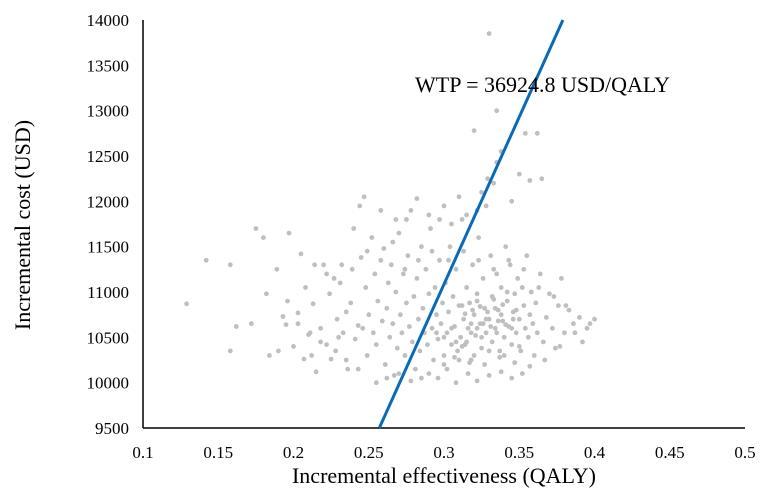 Image resolution: width=764 pixels, height=488 pixels. Describe the element at coordinates (112, 428) in the screenshot. I see `y-tick-label: 9500` at that location.